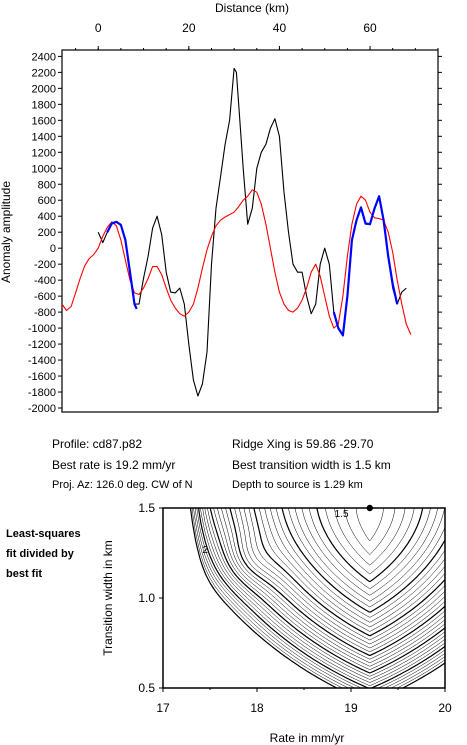 This screenshot has height=745, width=467. I want to click on y-tick-label: 2400, so click(44, 57).